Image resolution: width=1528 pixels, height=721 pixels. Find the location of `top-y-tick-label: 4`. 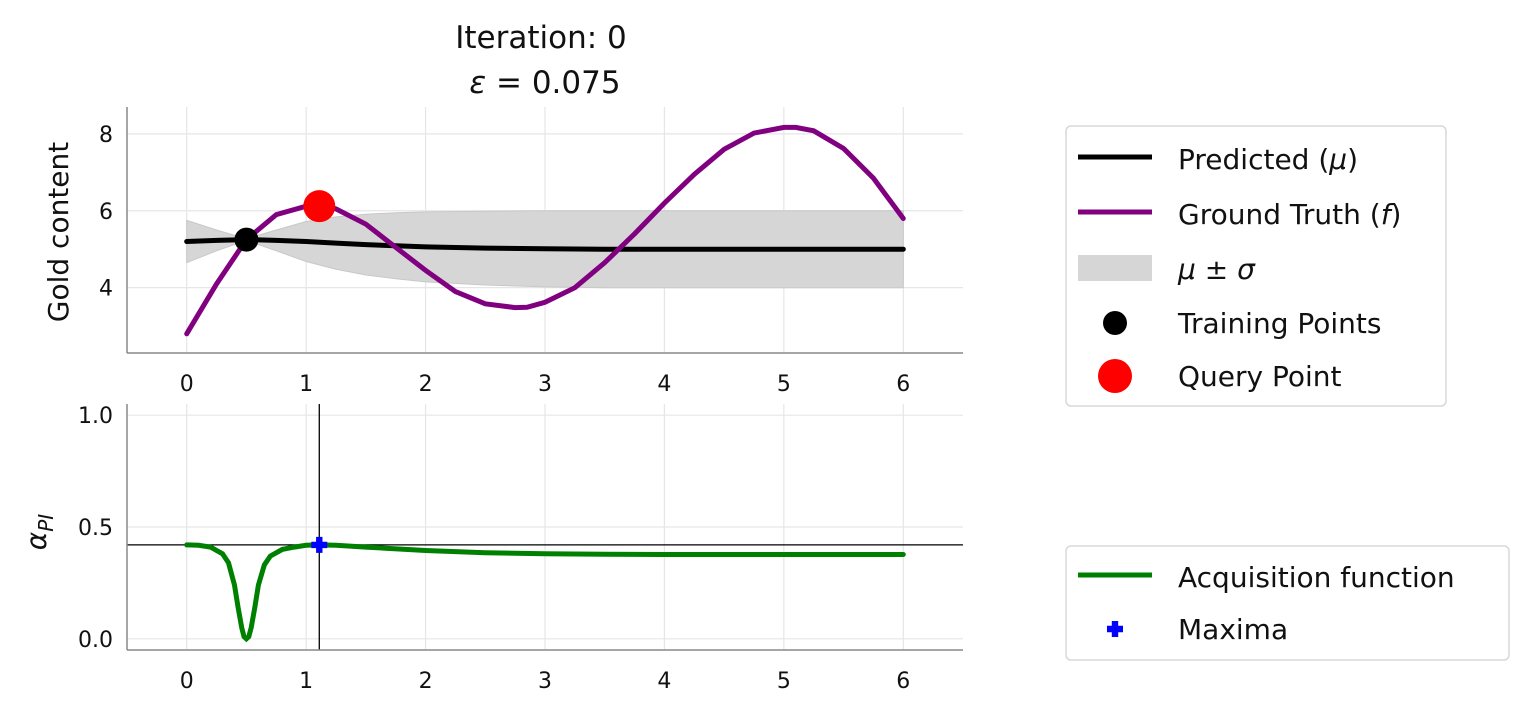

top-y-tick-label: 4 is located at coordinates (106, 289).